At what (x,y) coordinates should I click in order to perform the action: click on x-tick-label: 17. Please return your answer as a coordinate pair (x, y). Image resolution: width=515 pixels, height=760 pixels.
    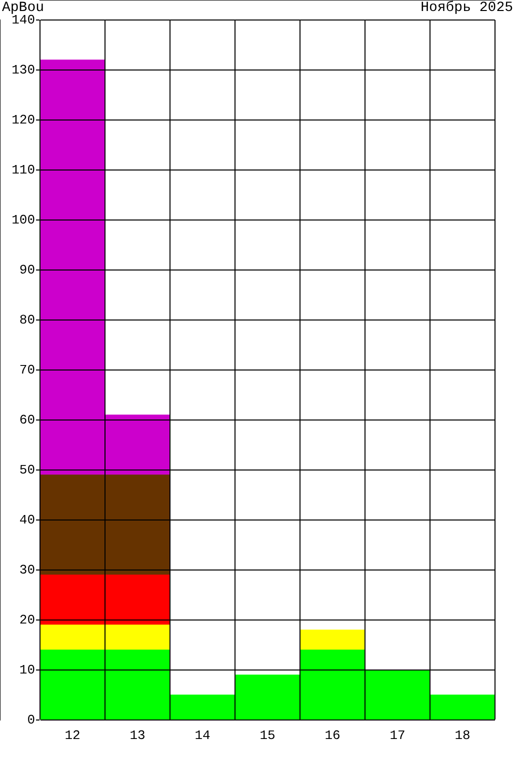
    Looking at the image, I should click on (398, 736).